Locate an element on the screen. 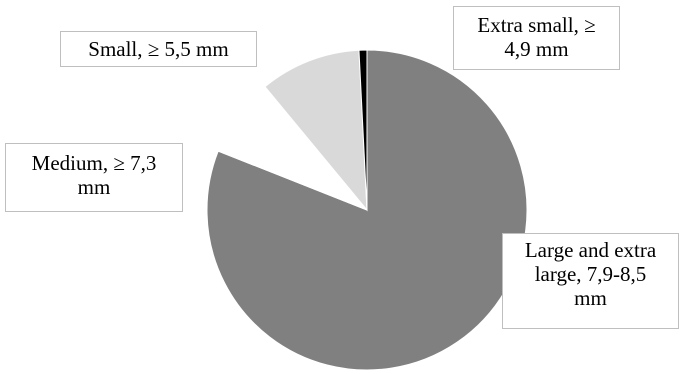  data-label-small: Small, ≥ 5,5 mm is located at coordinates (158, 49).